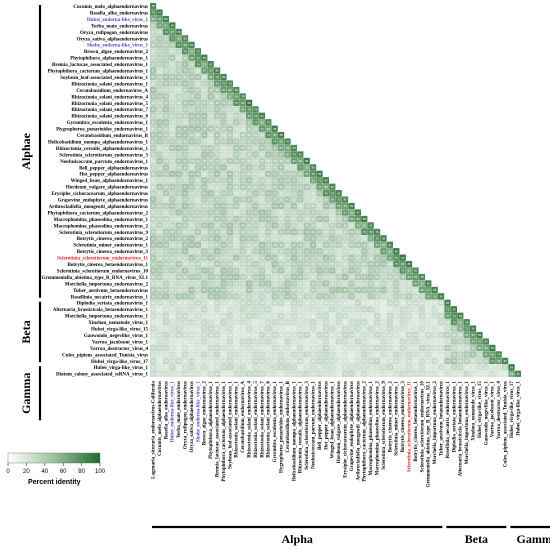 The image size is (550, 550). What do you see at coordinates (262, 155) in the screenshot?
I see `cell-value: 22` at bounding box center [262, 155].